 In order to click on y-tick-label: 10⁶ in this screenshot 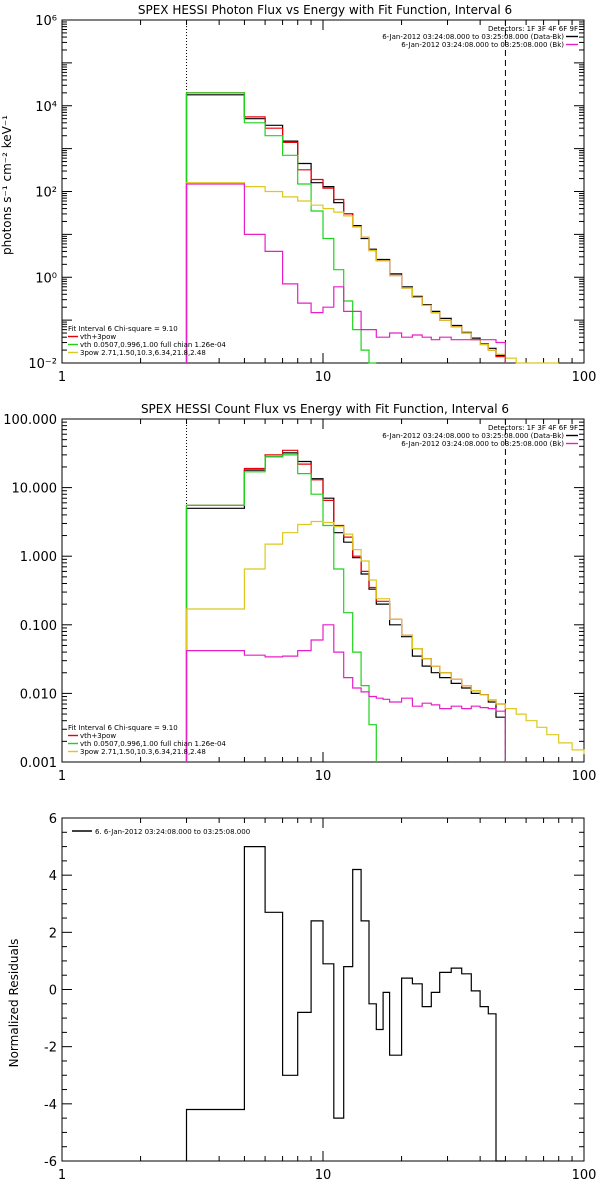, I will do `click(46, 21)`.